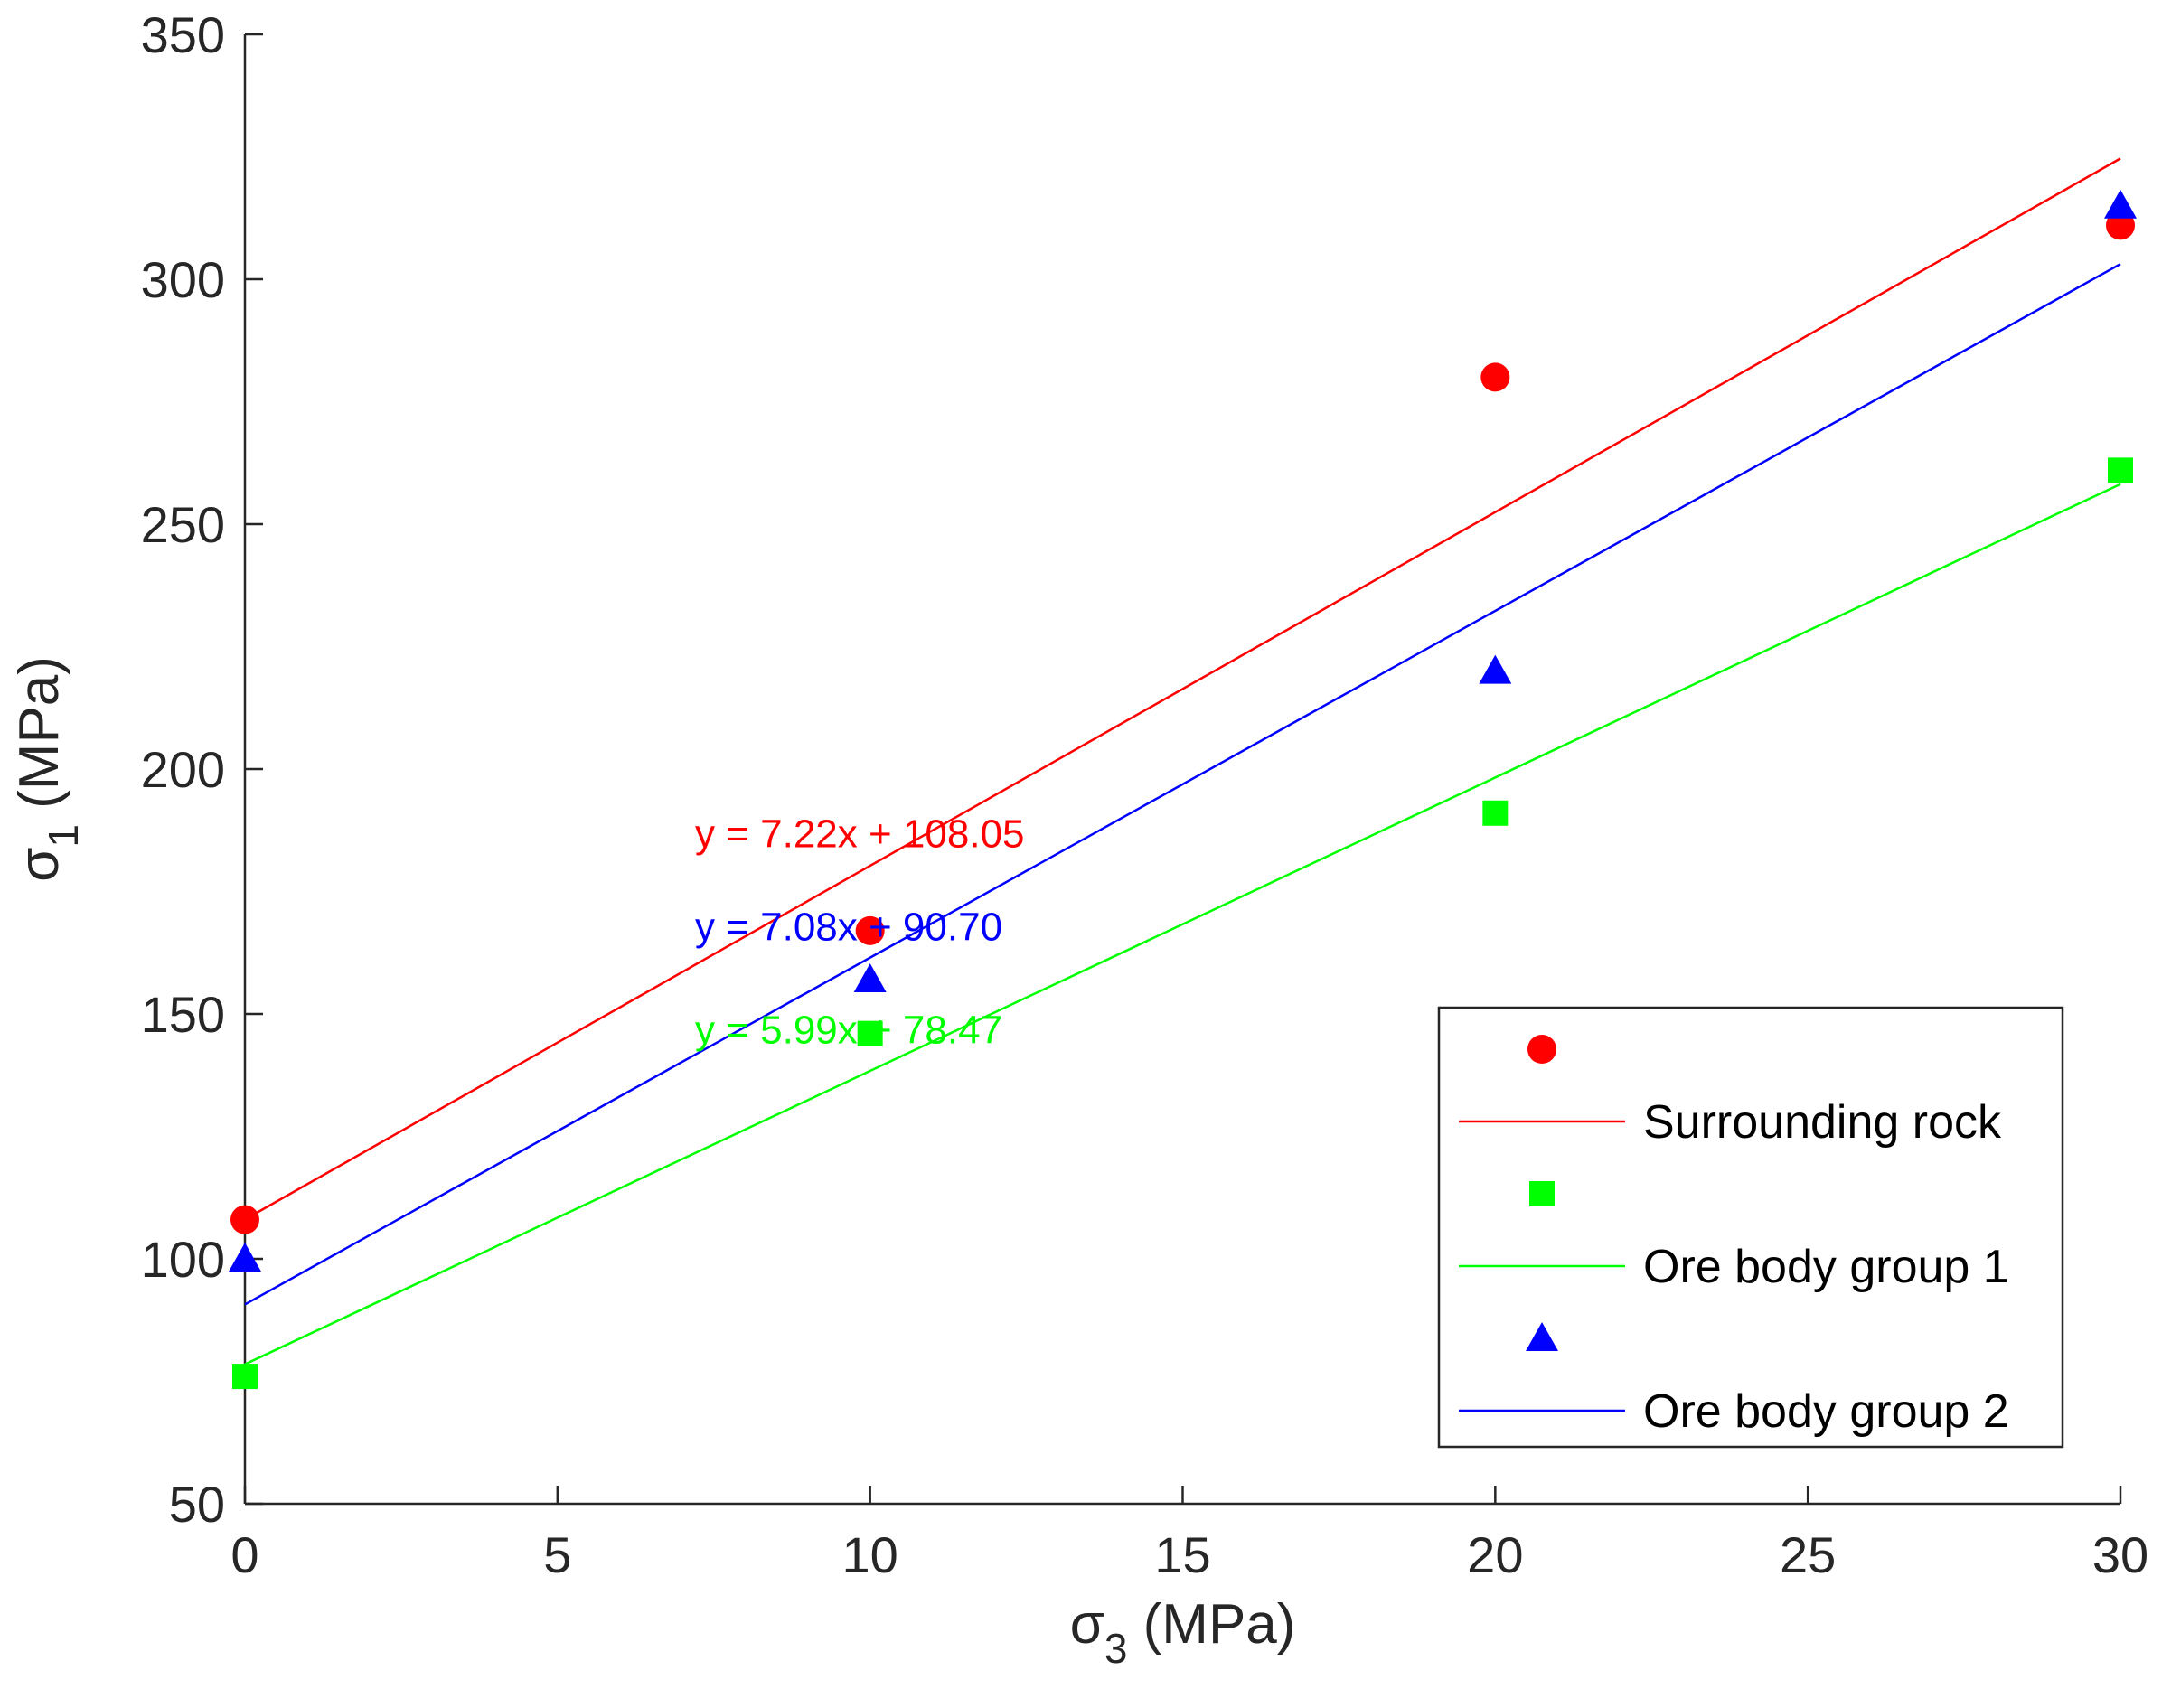 The image size is (2162, 1708). I want to click on y-tick-label: 200, so click(183, 769).